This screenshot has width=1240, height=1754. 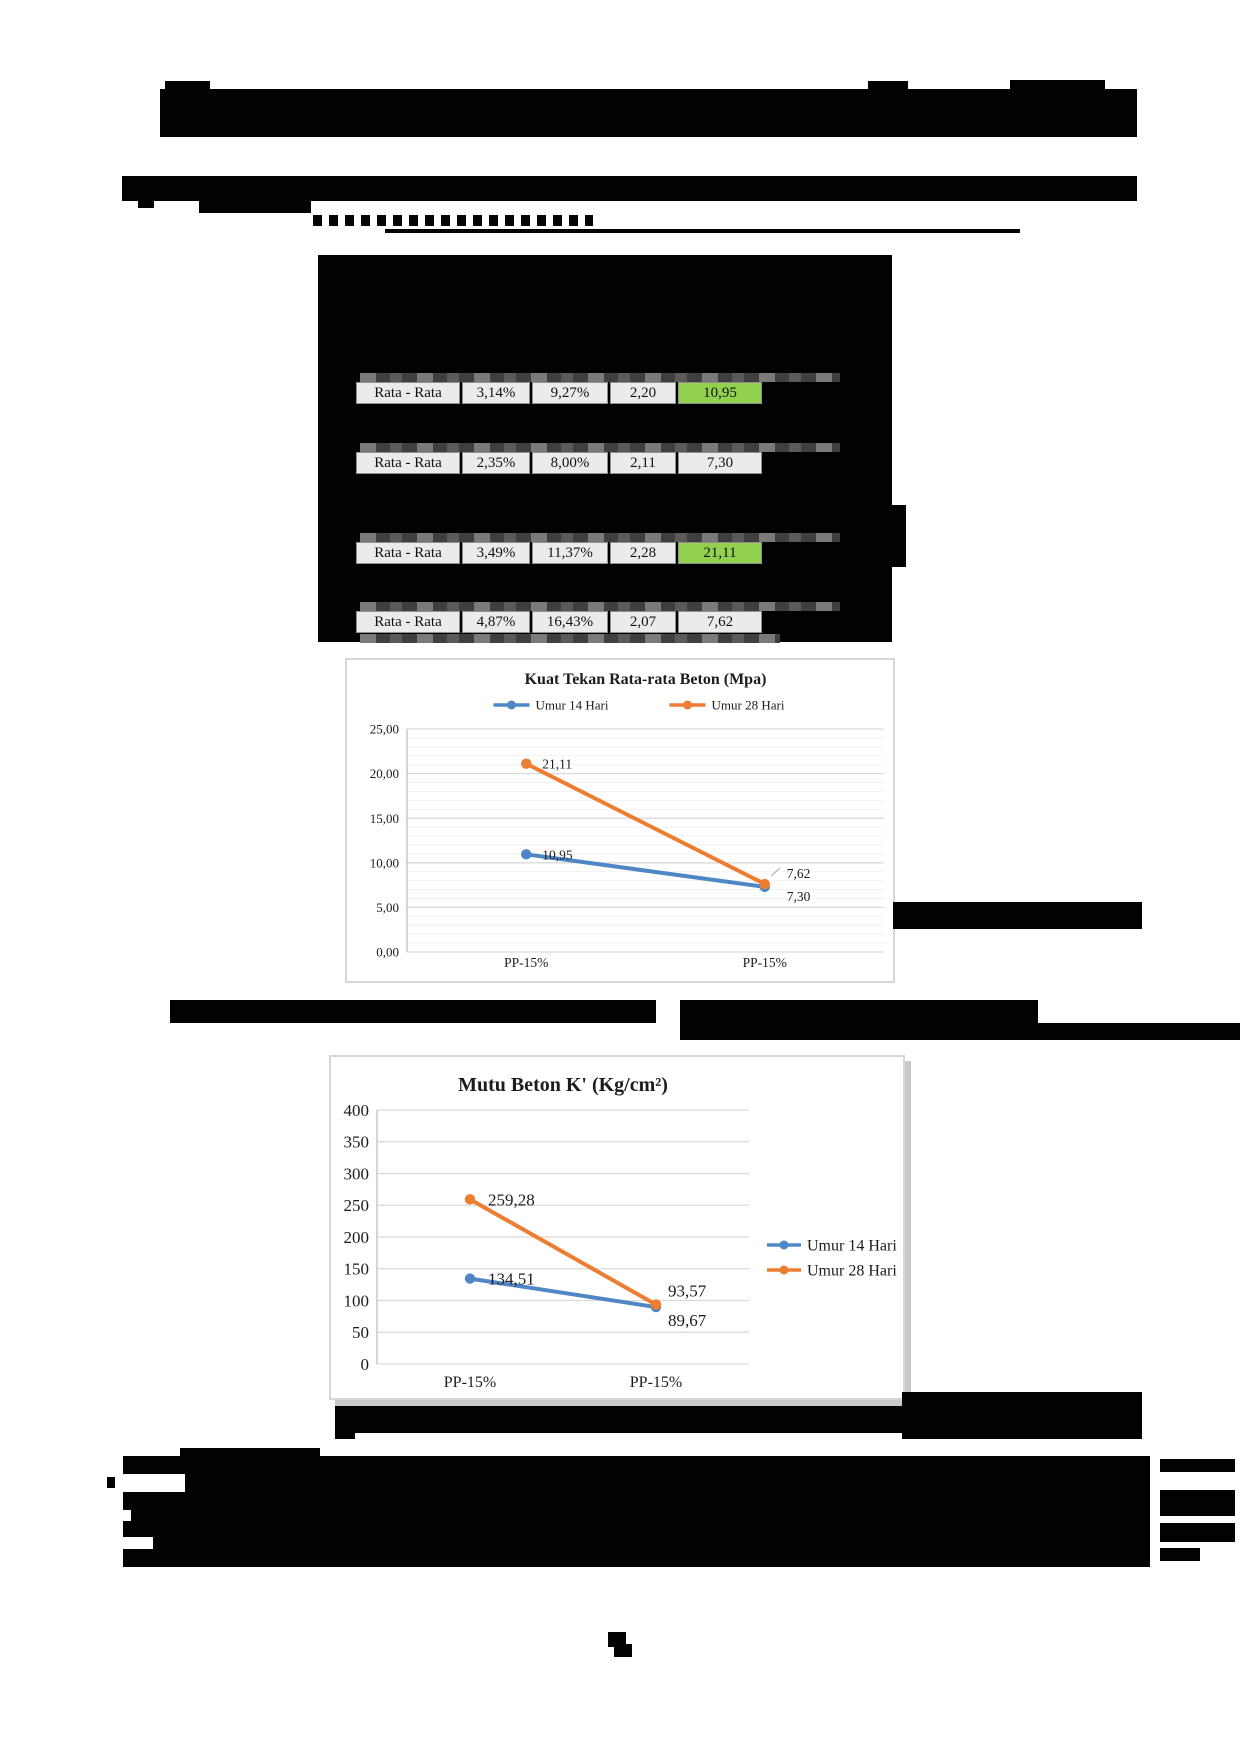 I want to click on chart-title: Mutu Beton K' (Kg/cm²), so click(x=563, y=1085).